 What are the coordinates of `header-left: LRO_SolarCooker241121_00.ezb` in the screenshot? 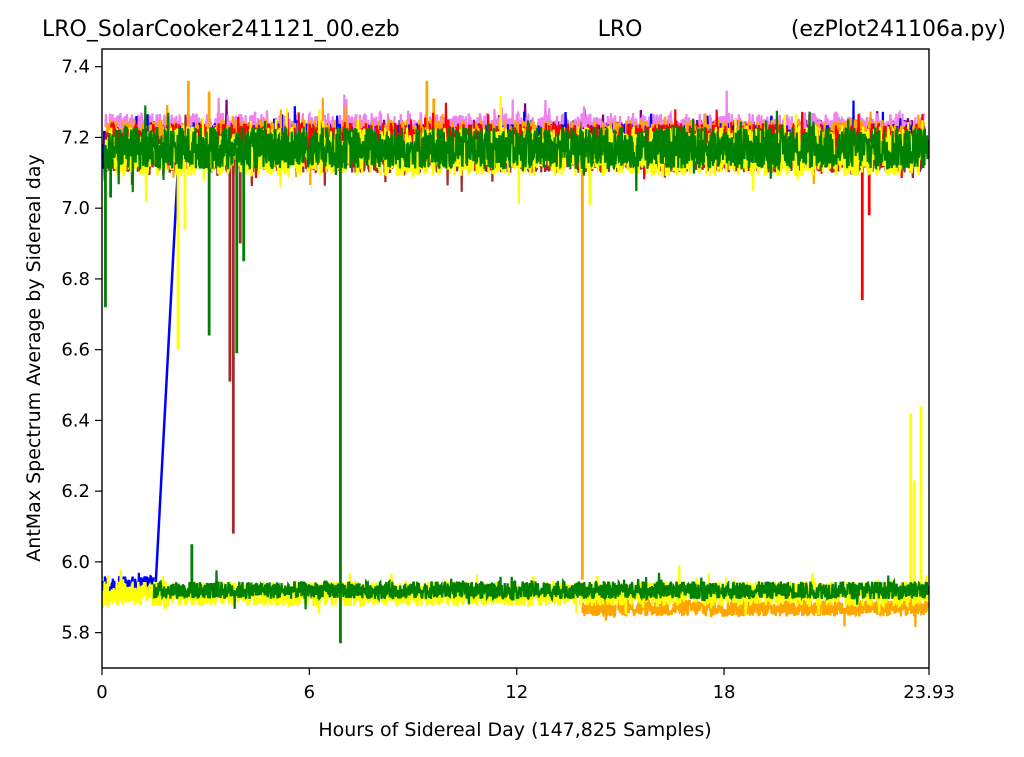 It's located at (221, 29).